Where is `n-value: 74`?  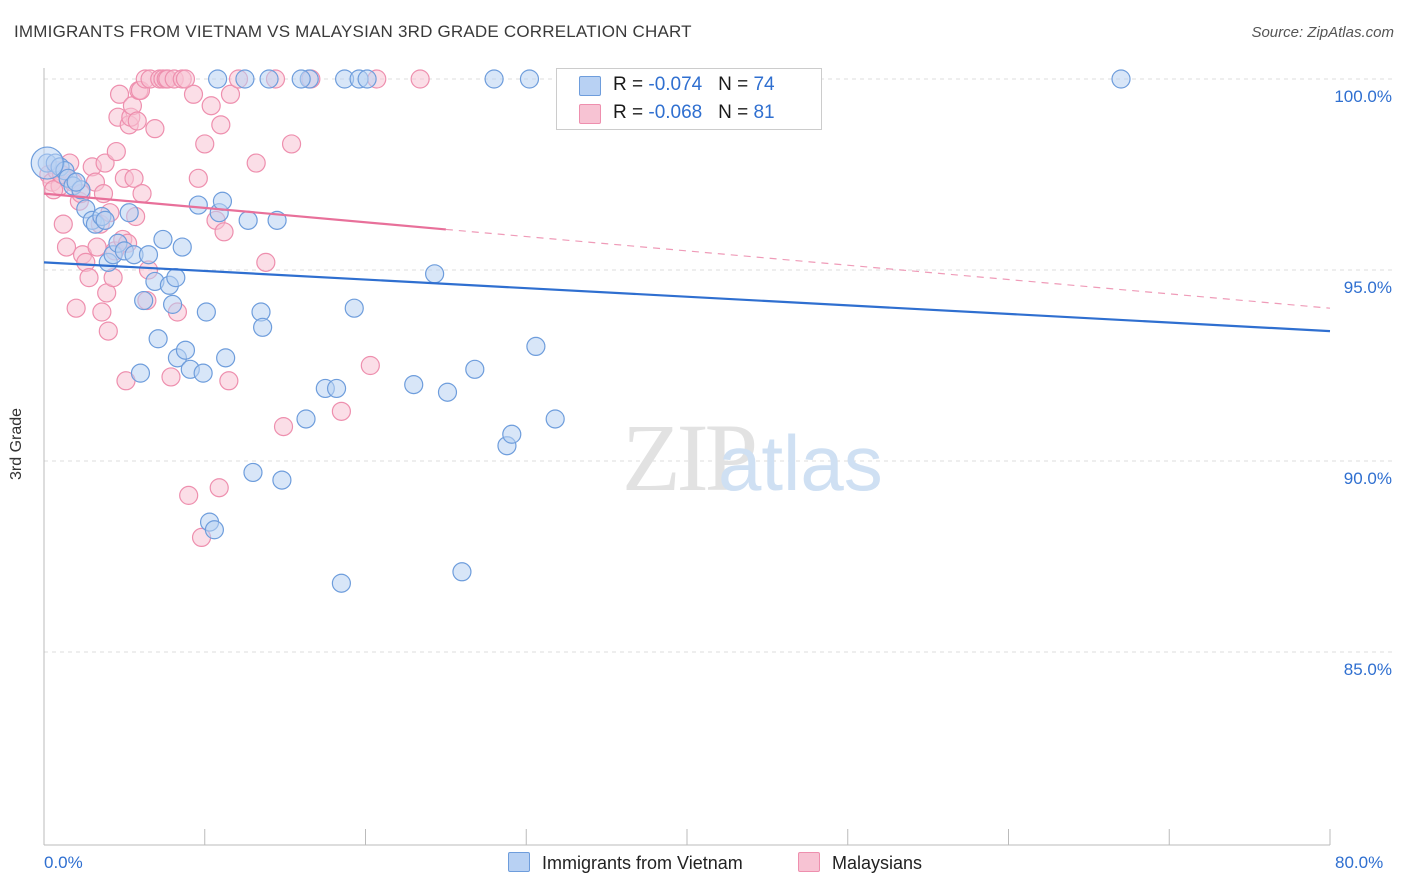 n-value: 74 is located at coordinates (764, 84).